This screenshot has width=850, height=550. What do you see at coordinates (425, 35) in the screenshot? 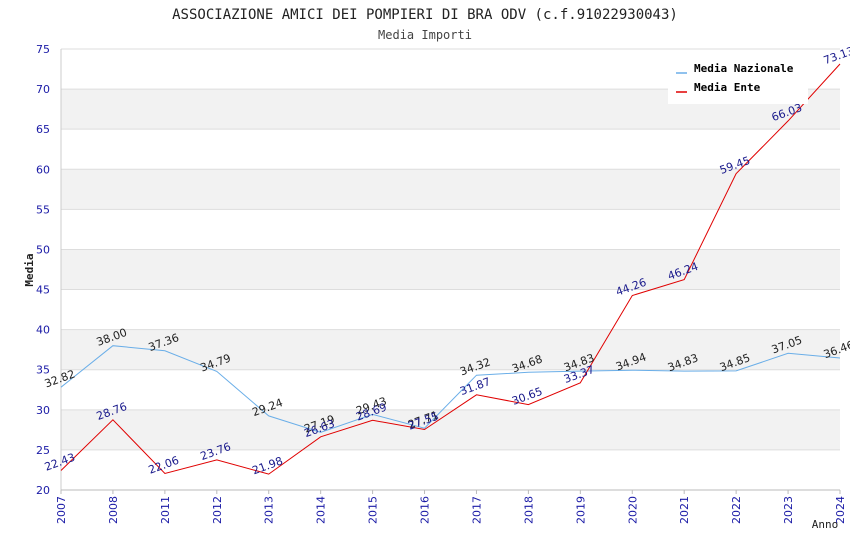
I see `chart-subtitle: Media Importi` at bounding box center [425, 35].